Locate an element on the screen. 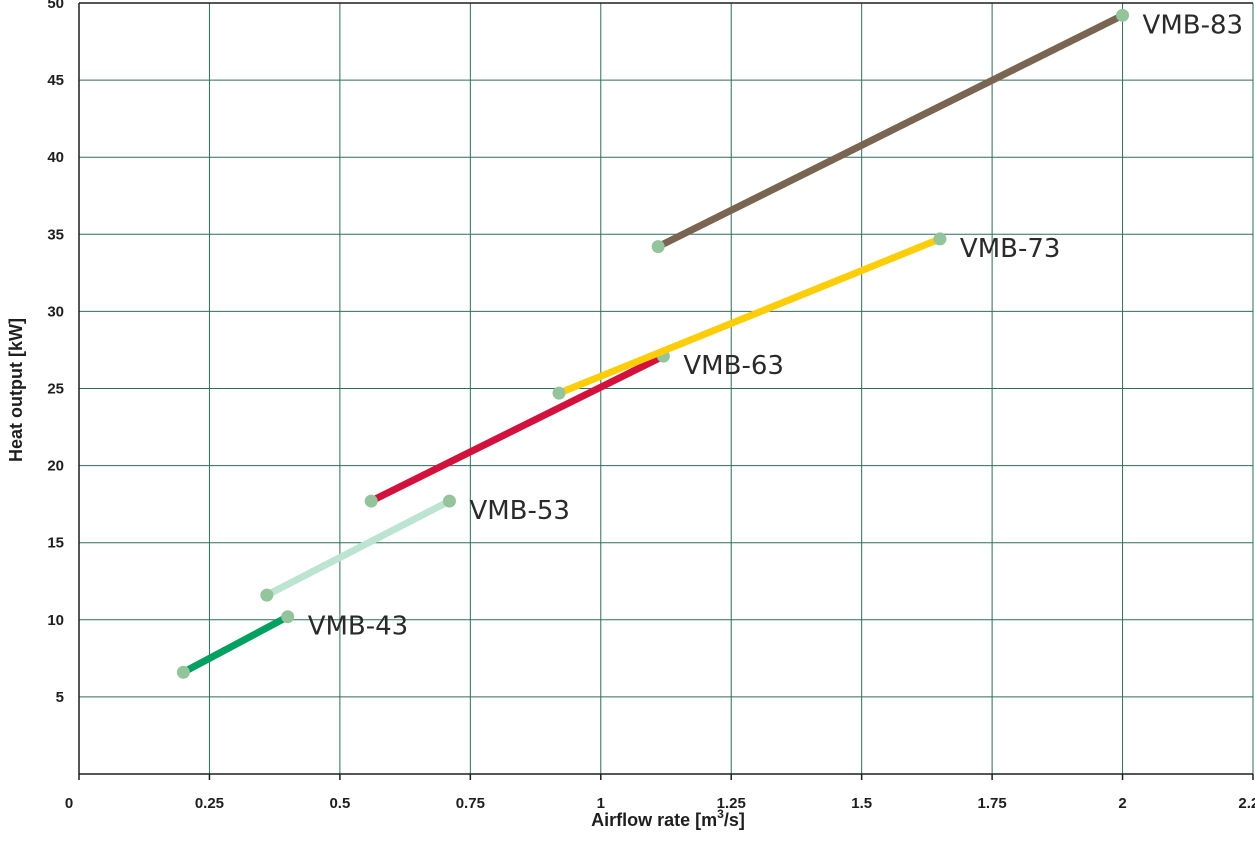  x-tick-label: 2.25 is located at coordinates (1246, 803).